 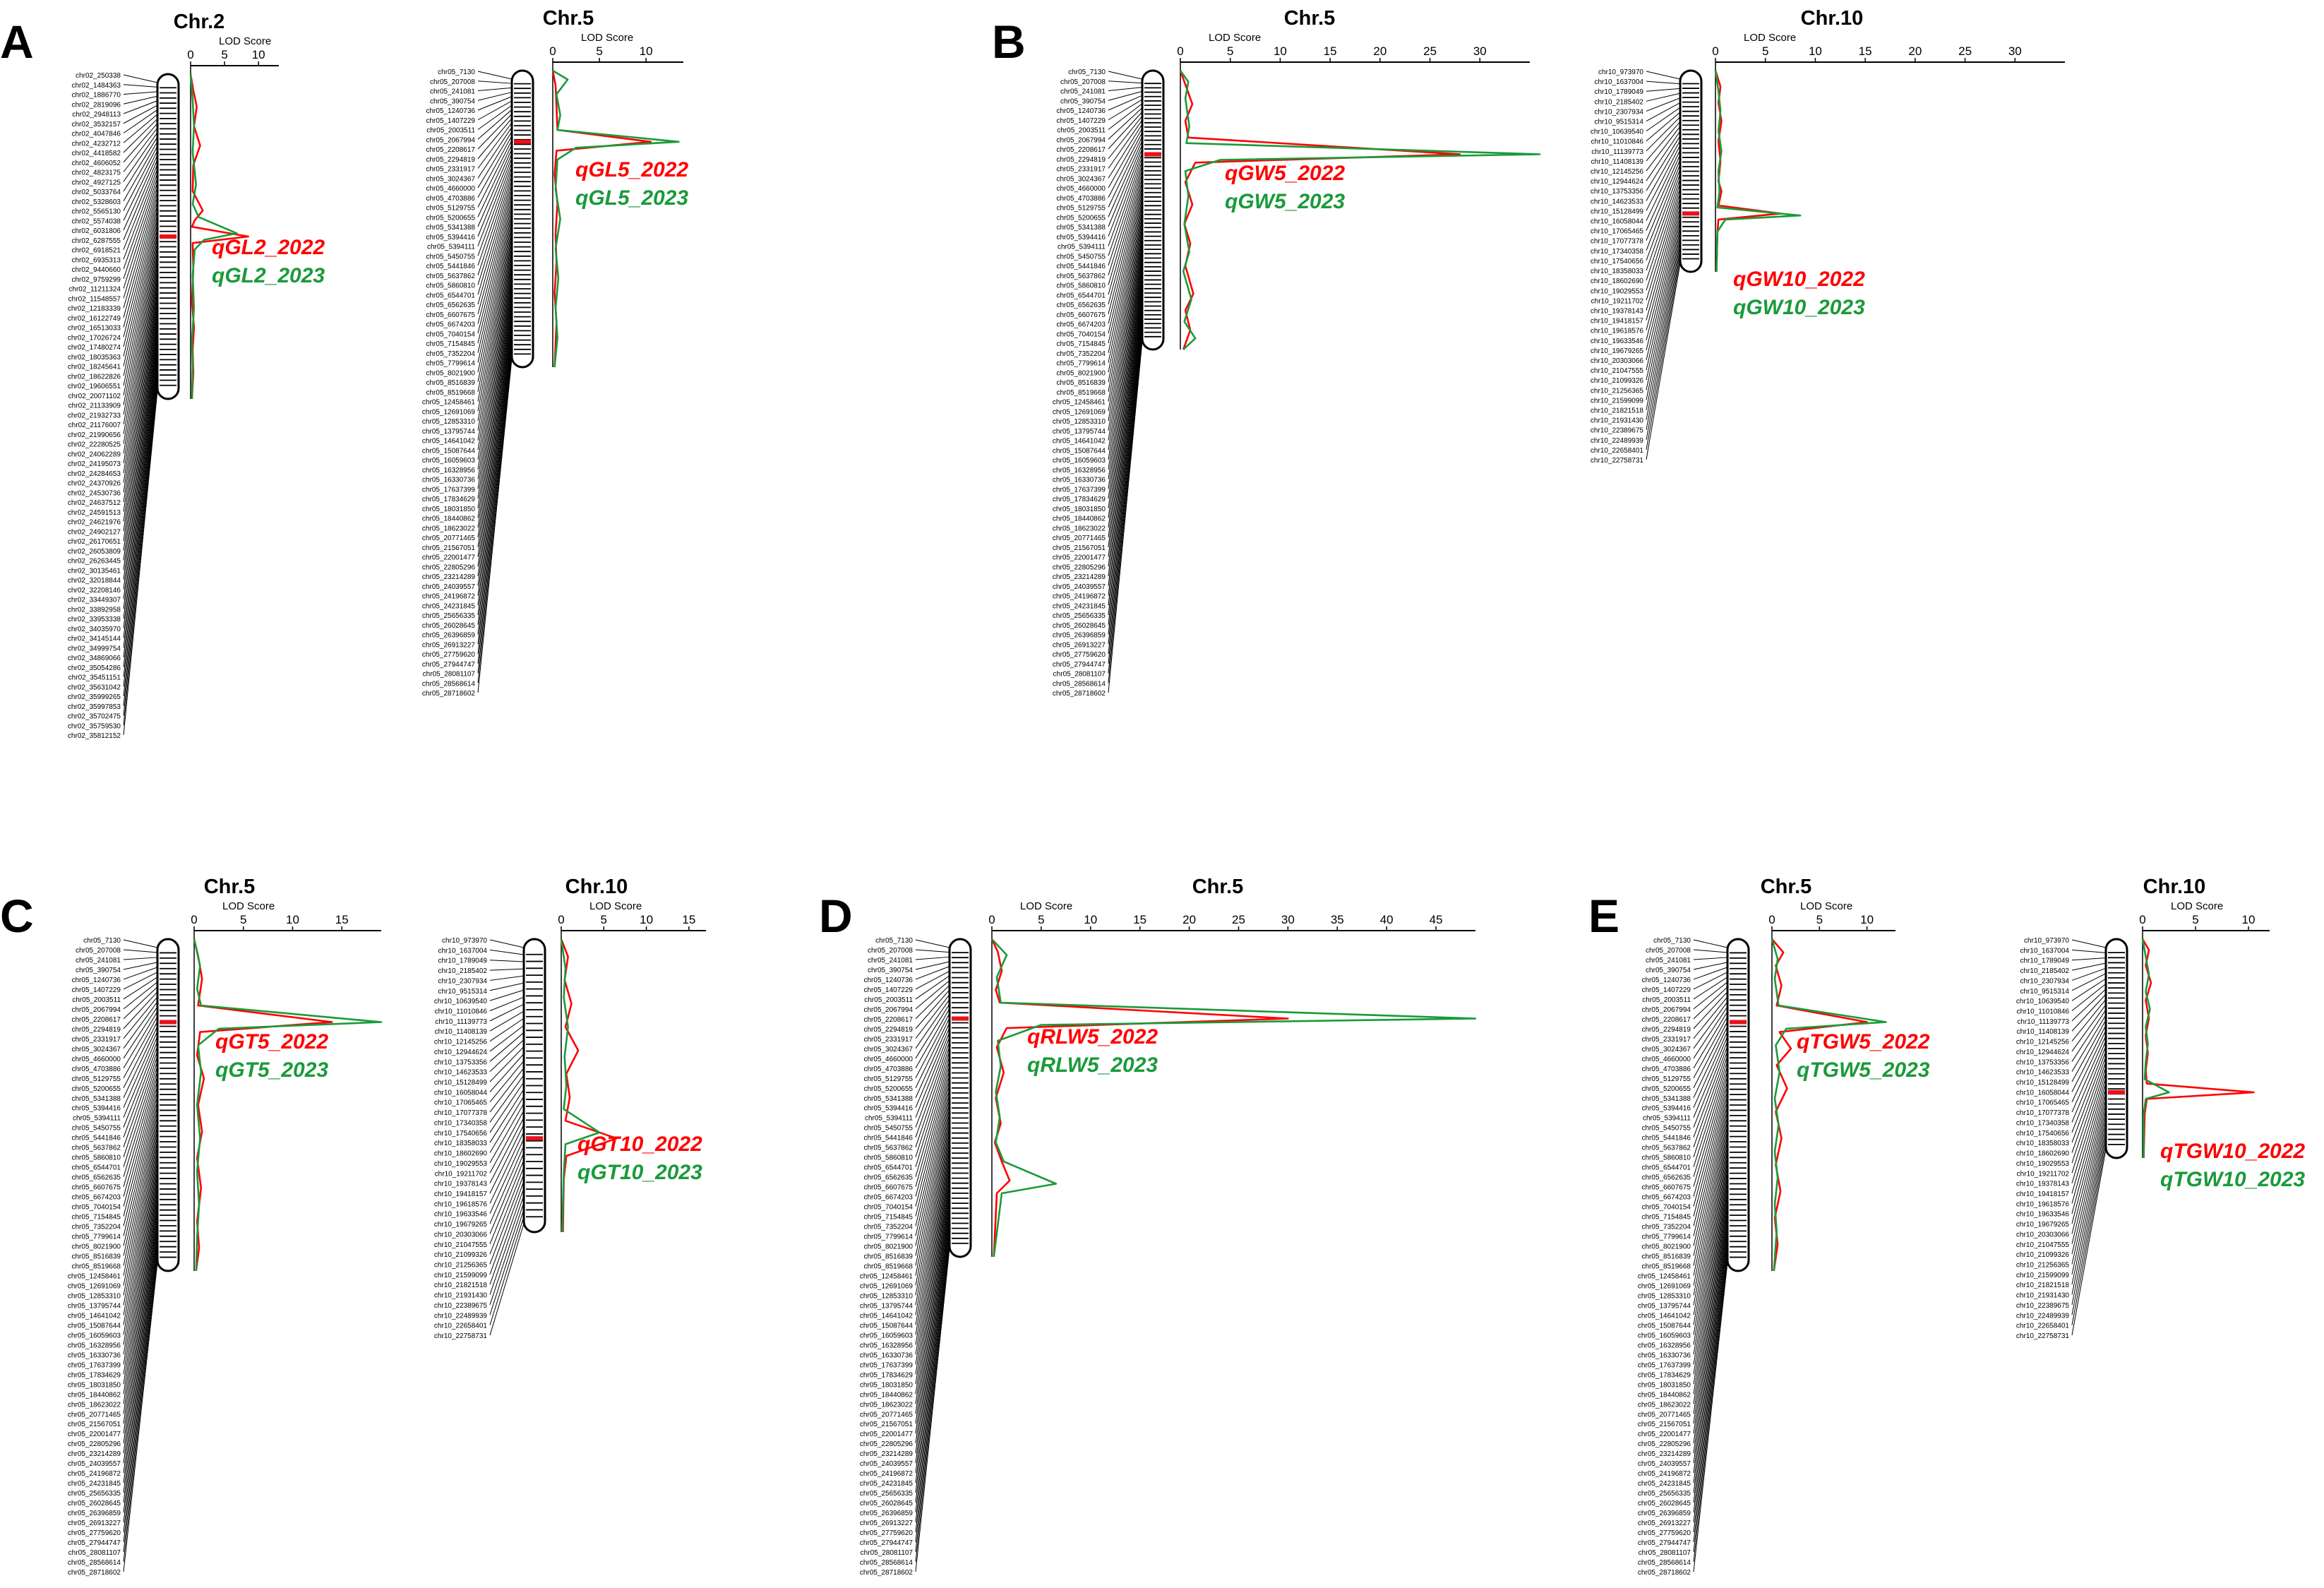 What do you see at coordinates (2044, 981) in the screenshot?
I see `marker-label: chr10_2307934` at bounding box center [2044, 981].